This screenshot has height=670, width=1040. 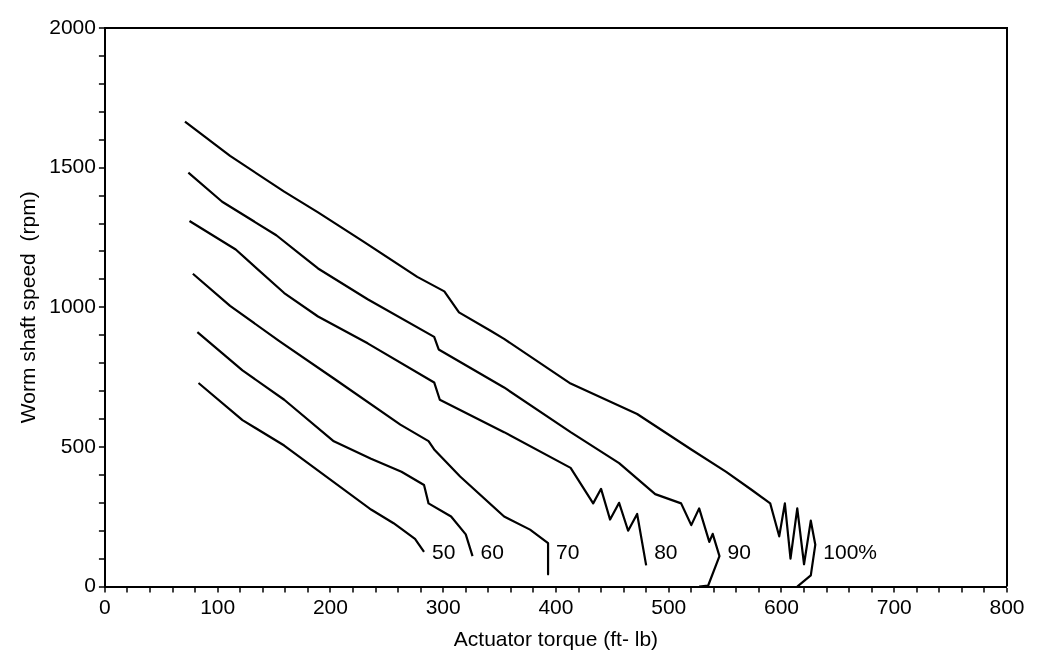 I want to click on y-tick-label: 1000, so click(x=72, y=306).